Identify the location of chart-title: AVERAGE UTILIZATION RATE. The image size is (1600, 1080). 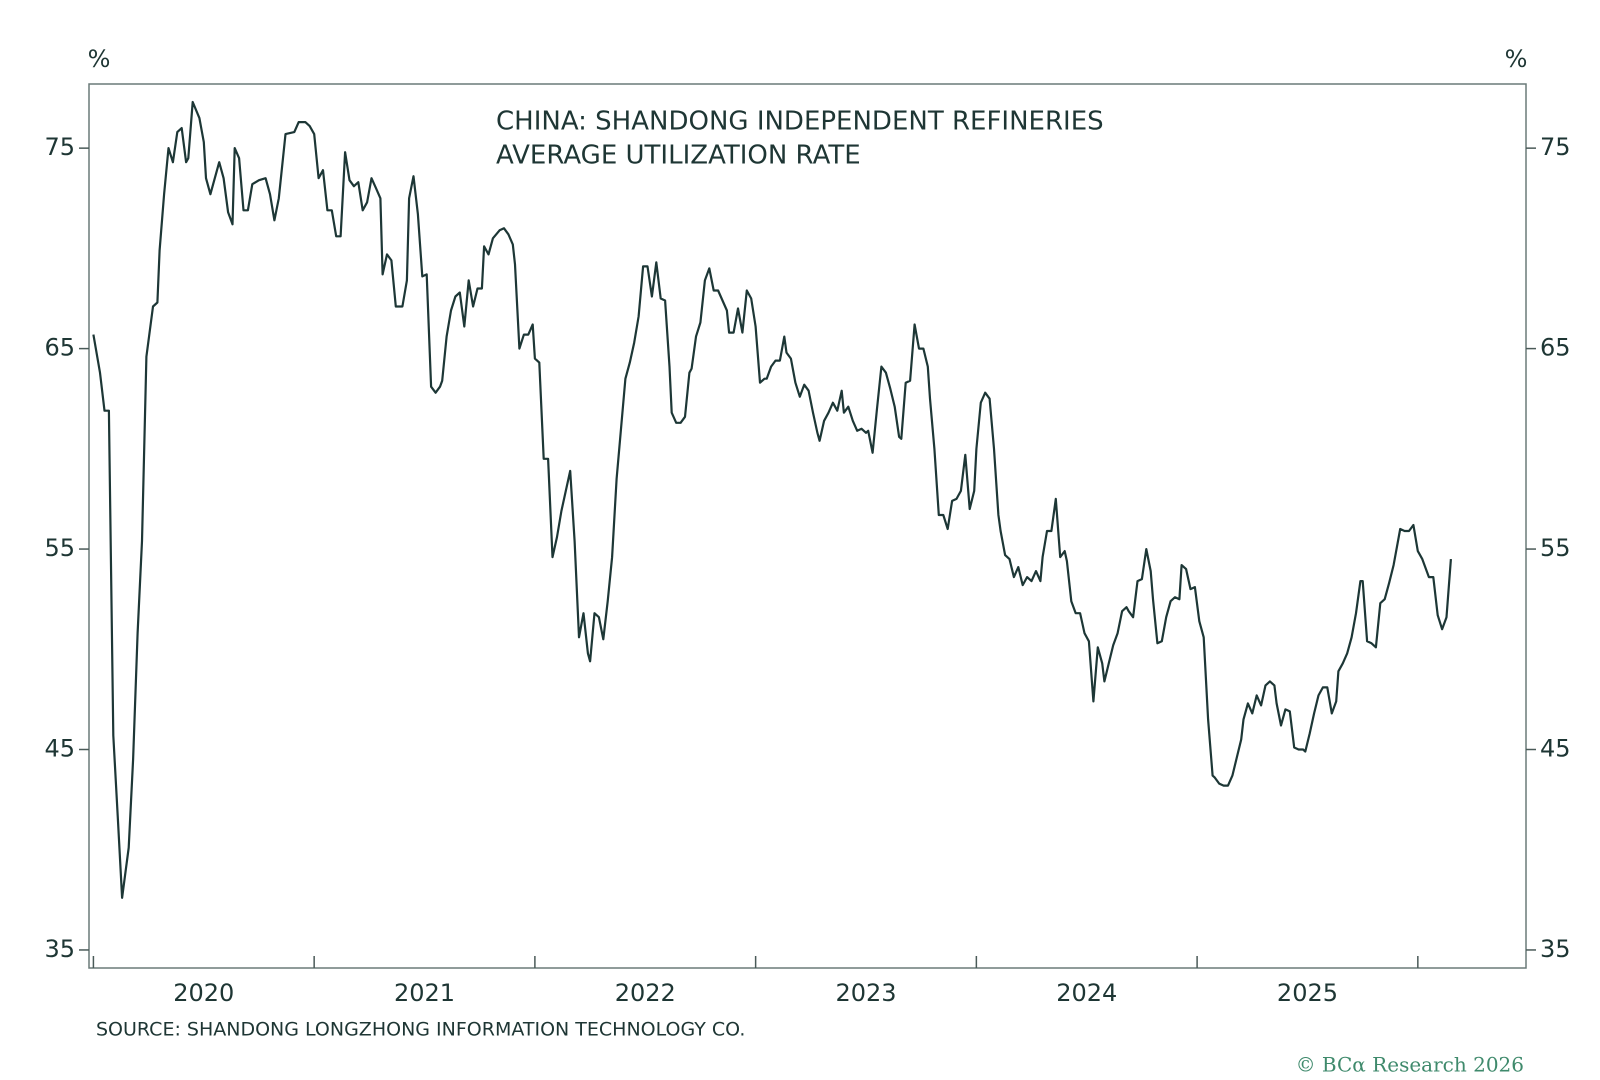
(678, 156).